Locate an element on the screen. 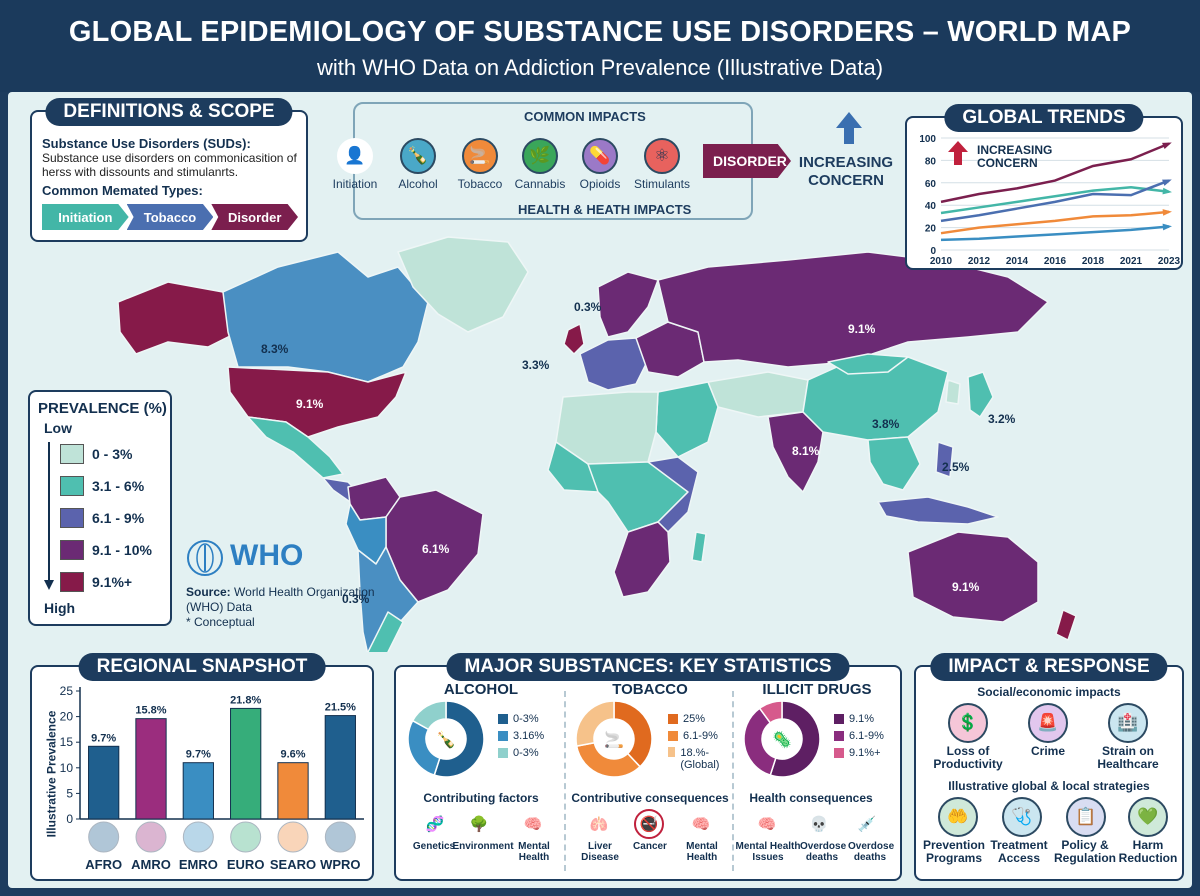 Image resolution: width=1200 pixels, height=896 pixels. map-label-japan: 3.2% is located at coordinates (1002, 419).